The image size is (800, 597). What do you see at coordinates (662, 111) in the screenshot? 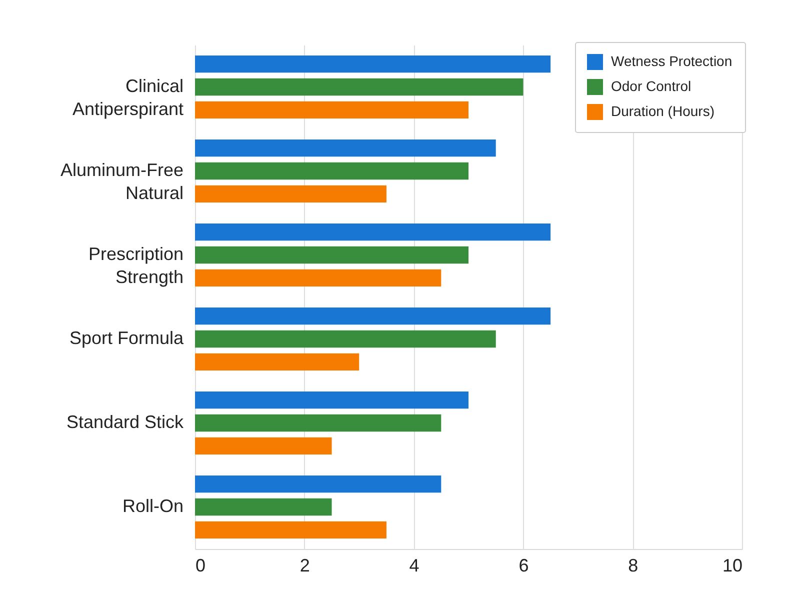
I see `legend-label: Duration (Hours)` at bounding box center [662, 111].